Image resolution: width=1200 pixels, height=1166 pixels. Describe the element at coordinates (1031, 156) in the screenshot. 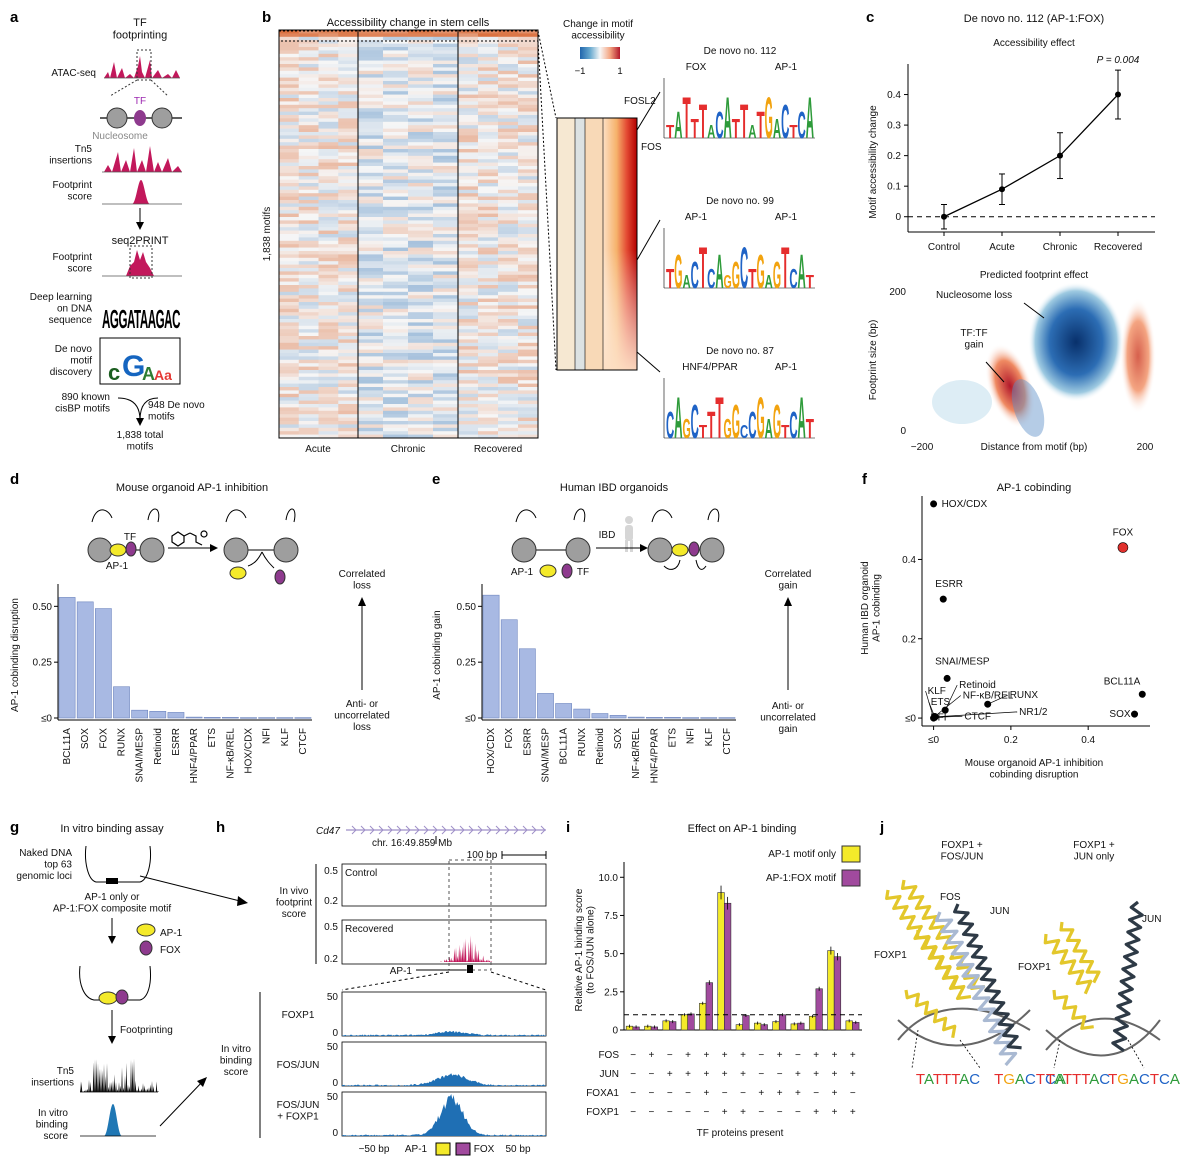

I see `c-series-line` at that location.